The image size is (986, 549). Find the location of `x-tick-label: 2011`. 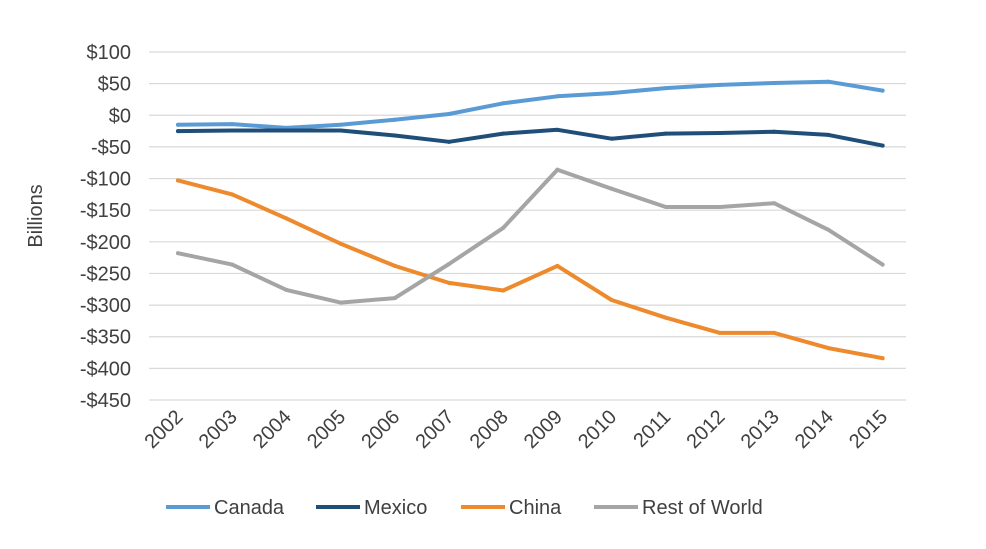

x-tick-label: 2011 is located at coordinates (652, 429).